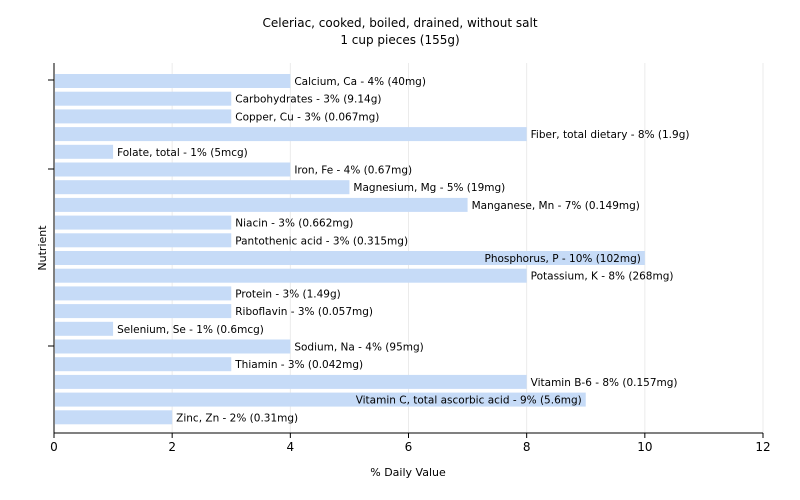  What do you see at coordinates (408, 472) in the screenshot?
I see `x-axis-title: % Daily Value` at bounding box center [408, 472].